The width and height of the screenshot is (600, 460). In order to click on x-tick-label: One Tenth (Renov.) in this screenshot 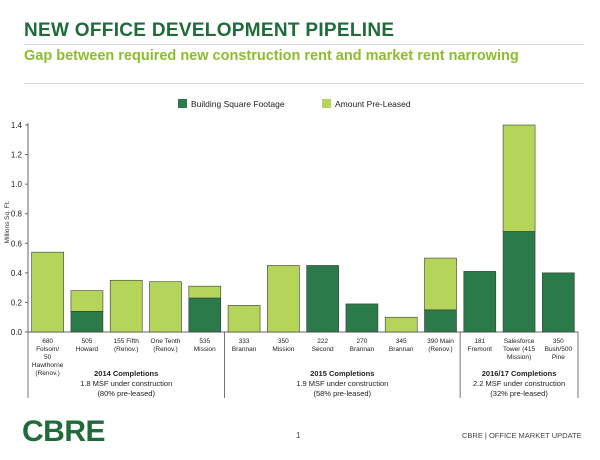, I will do `click(166, 345)`.